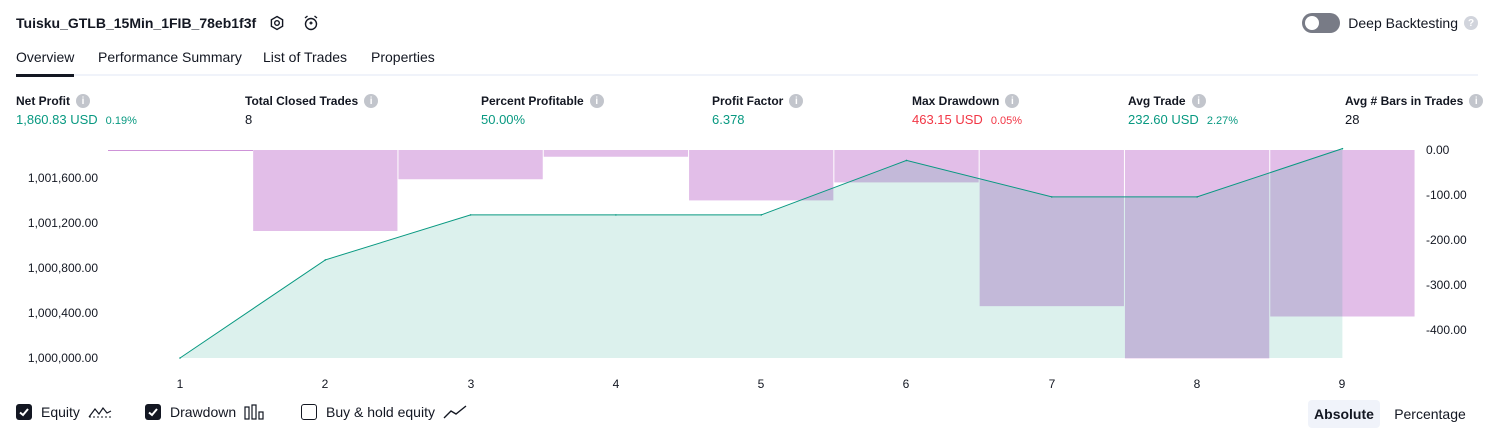  Describe the element at coordinates (62, 358) in the screenshot. I see `left-axis-tick: 1,000,000.00` at that location.